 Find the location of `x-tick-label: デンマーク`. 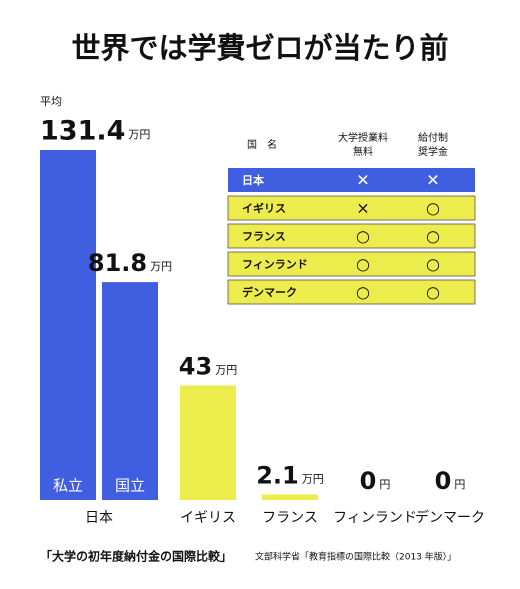

x-tick-label: デンマーク is located at coordinates (450, 517).